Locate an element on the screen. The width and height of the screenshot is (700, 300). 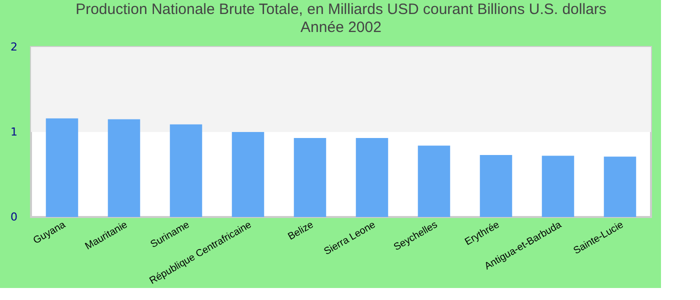
y-tick-label: 2 is located at coordinates (14, 47).